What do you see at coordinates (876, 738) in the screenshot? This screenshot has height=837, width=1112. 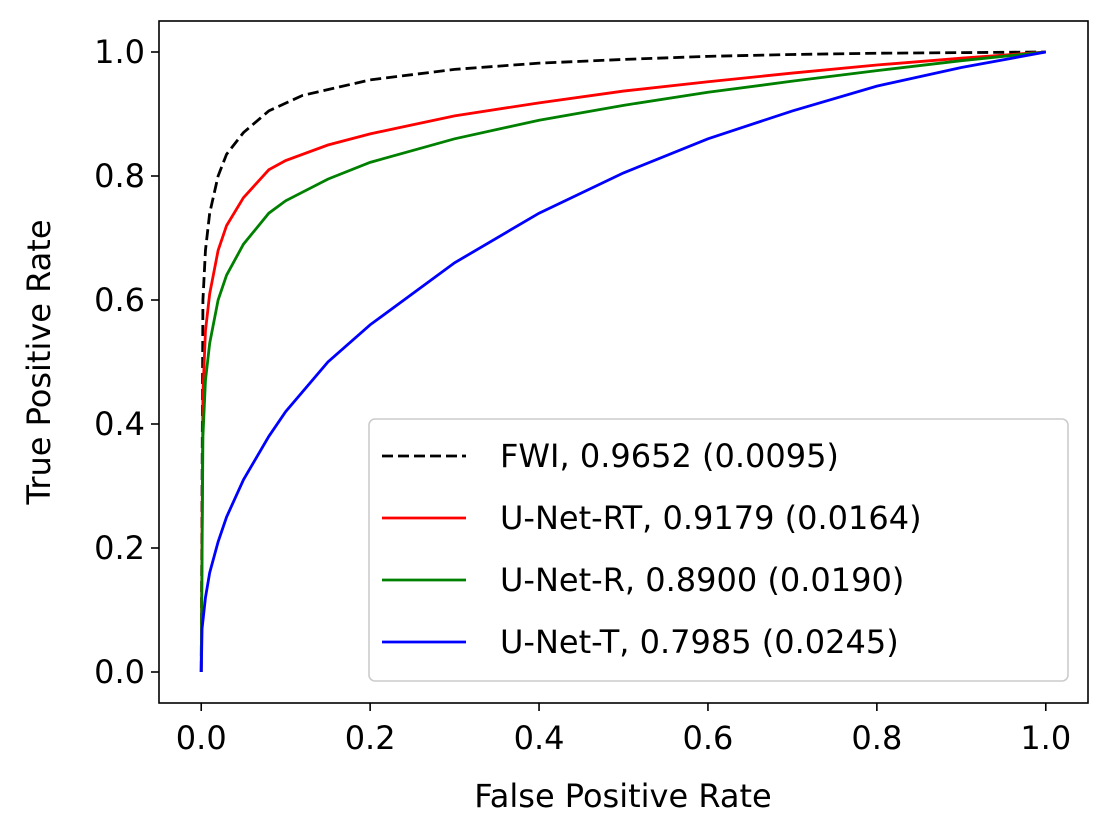 I see `x-tick-label: 0.8` at bounding box center [876, 738].